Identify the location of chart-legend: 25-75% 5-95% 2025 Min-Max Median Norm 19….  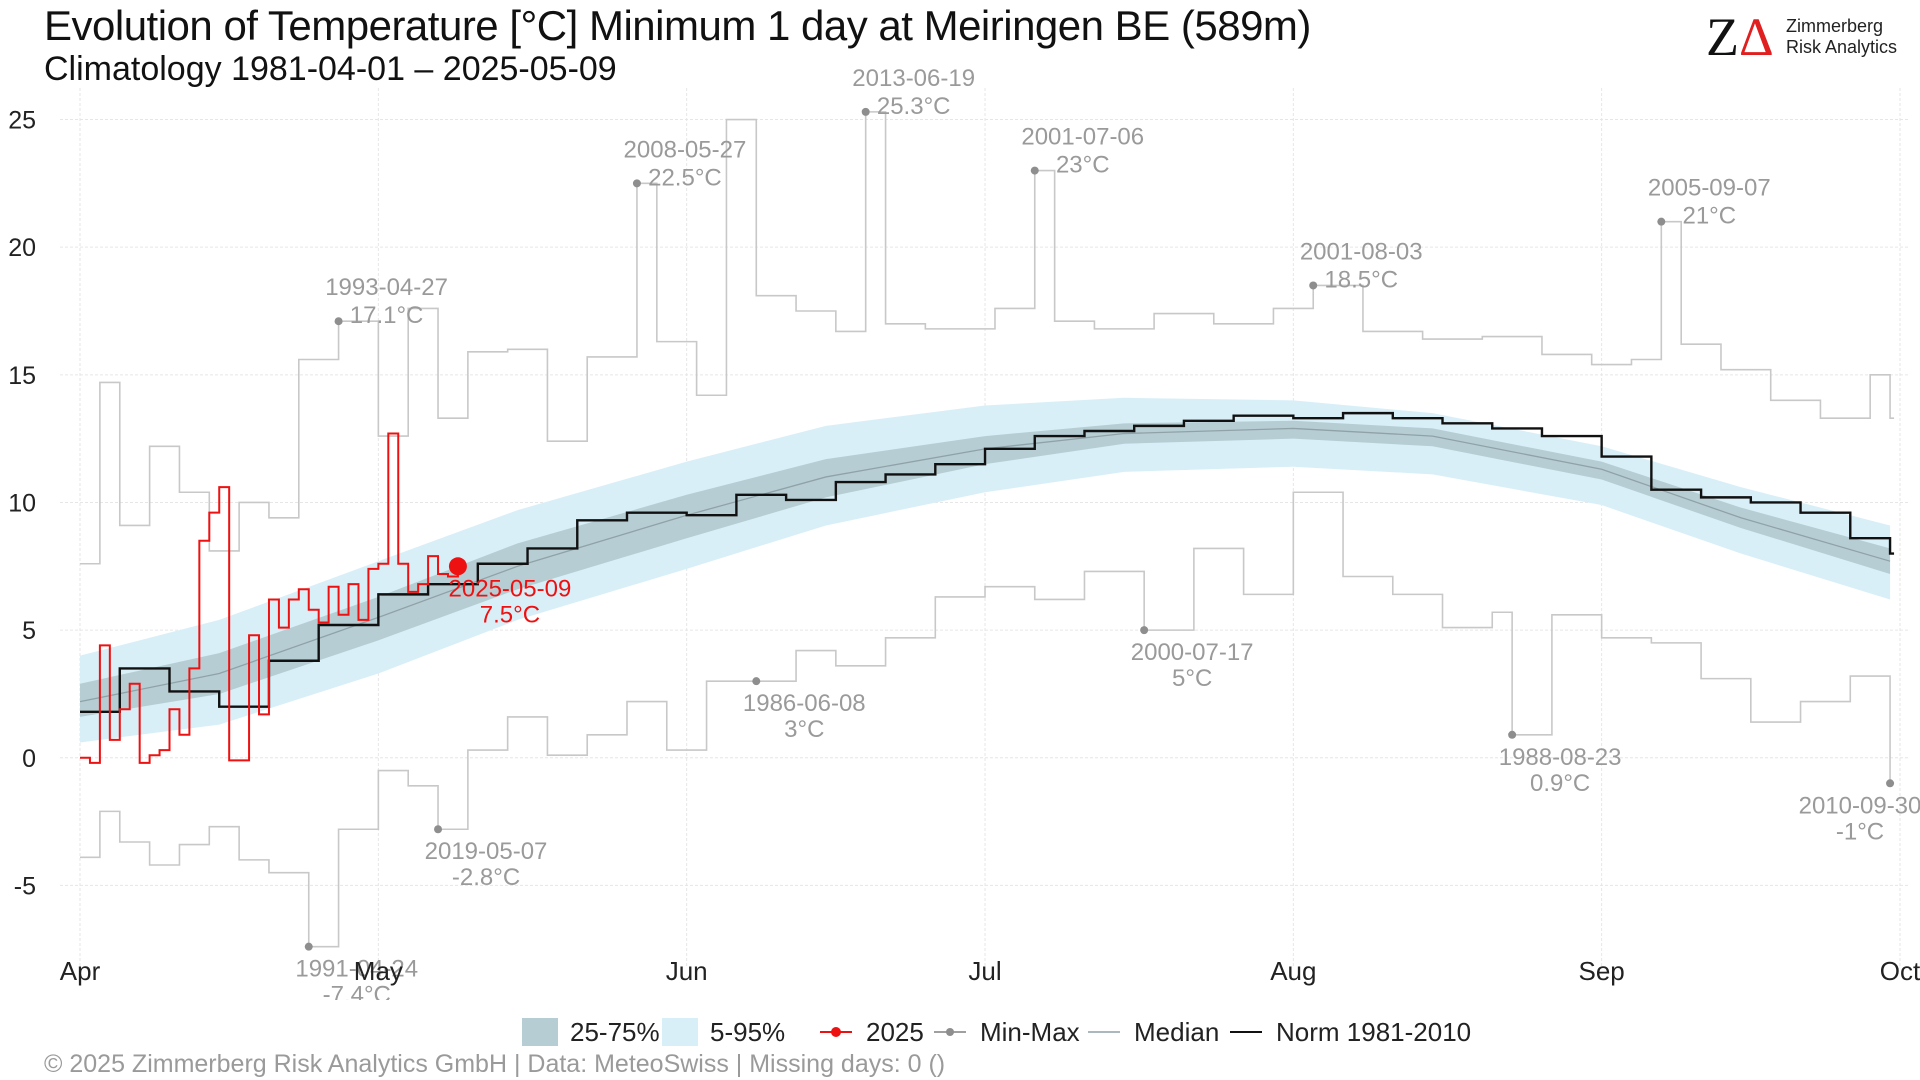
(960, 1032).